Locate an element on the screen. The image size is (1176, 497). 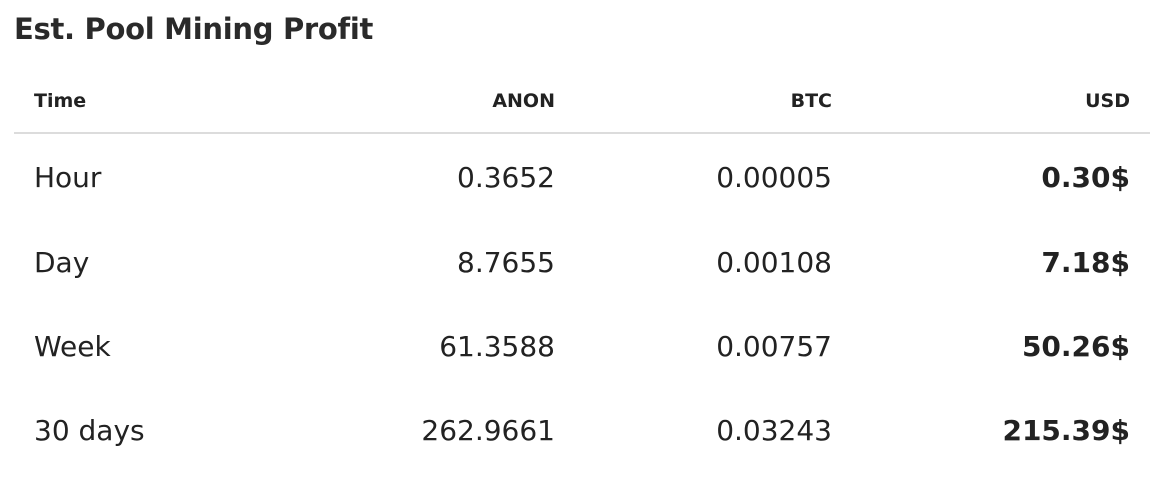
header-btc: BTC is located at coordinates (713, 102).